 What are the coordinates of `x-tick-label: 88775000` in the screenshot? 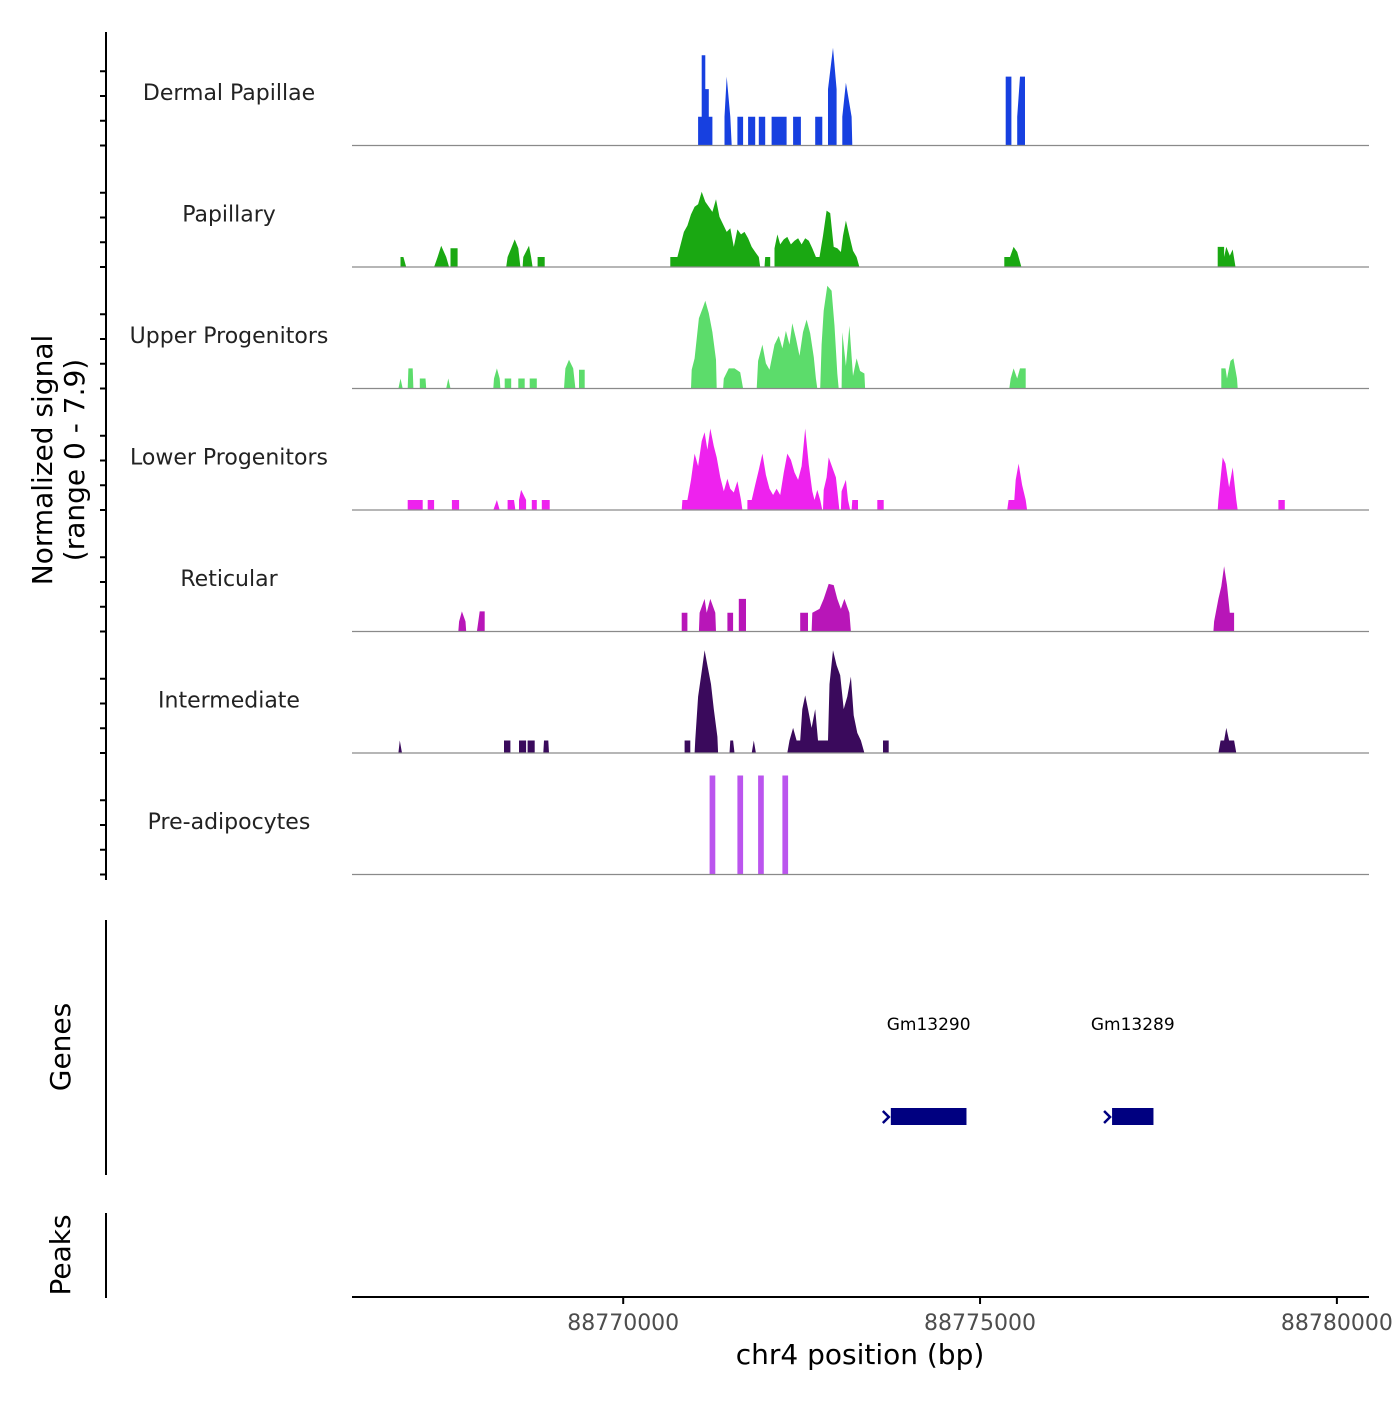 It's located at (980, 1323).